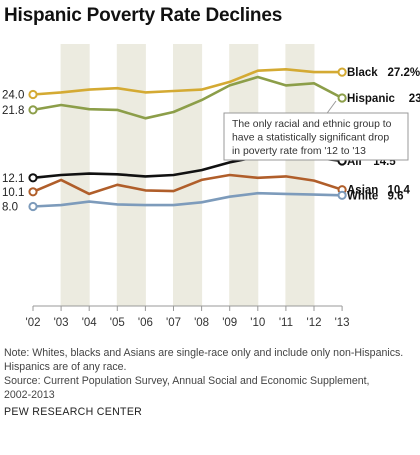 This screenshot has height=455, width=420. What do you see at coordinates (13, 193) in the screenshot?
I see `start-value-label: 10.1` at bounding box center [13, 193].